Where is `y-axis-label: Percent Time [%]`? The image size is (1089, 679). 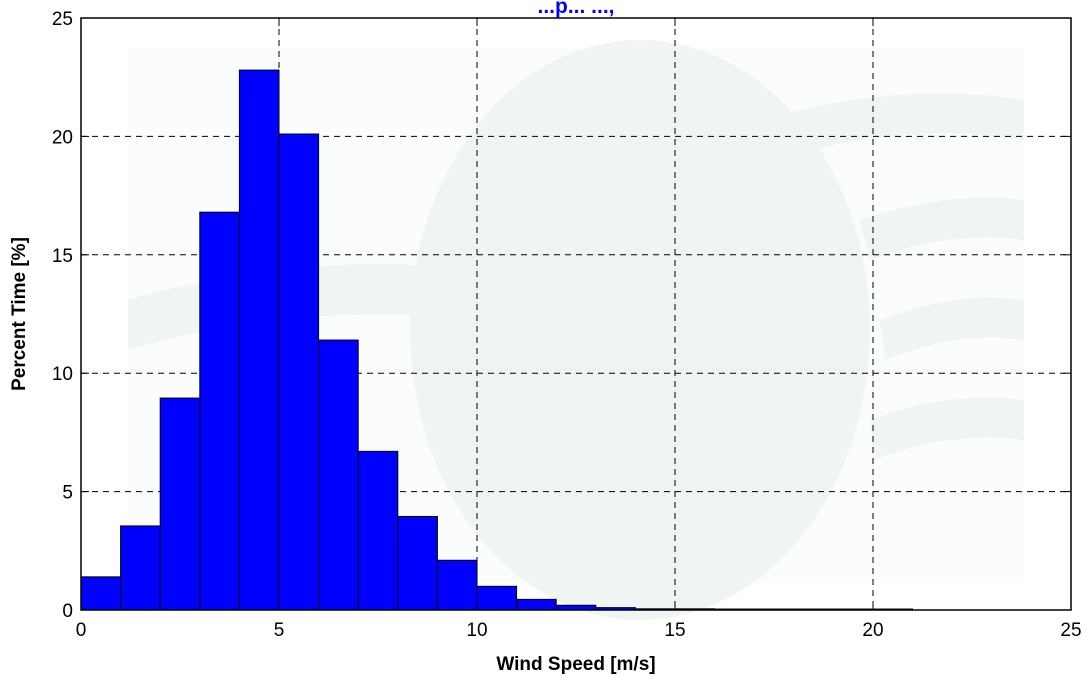
y-axis-label: Percent Time [%] is located at coordinates (19, 314).